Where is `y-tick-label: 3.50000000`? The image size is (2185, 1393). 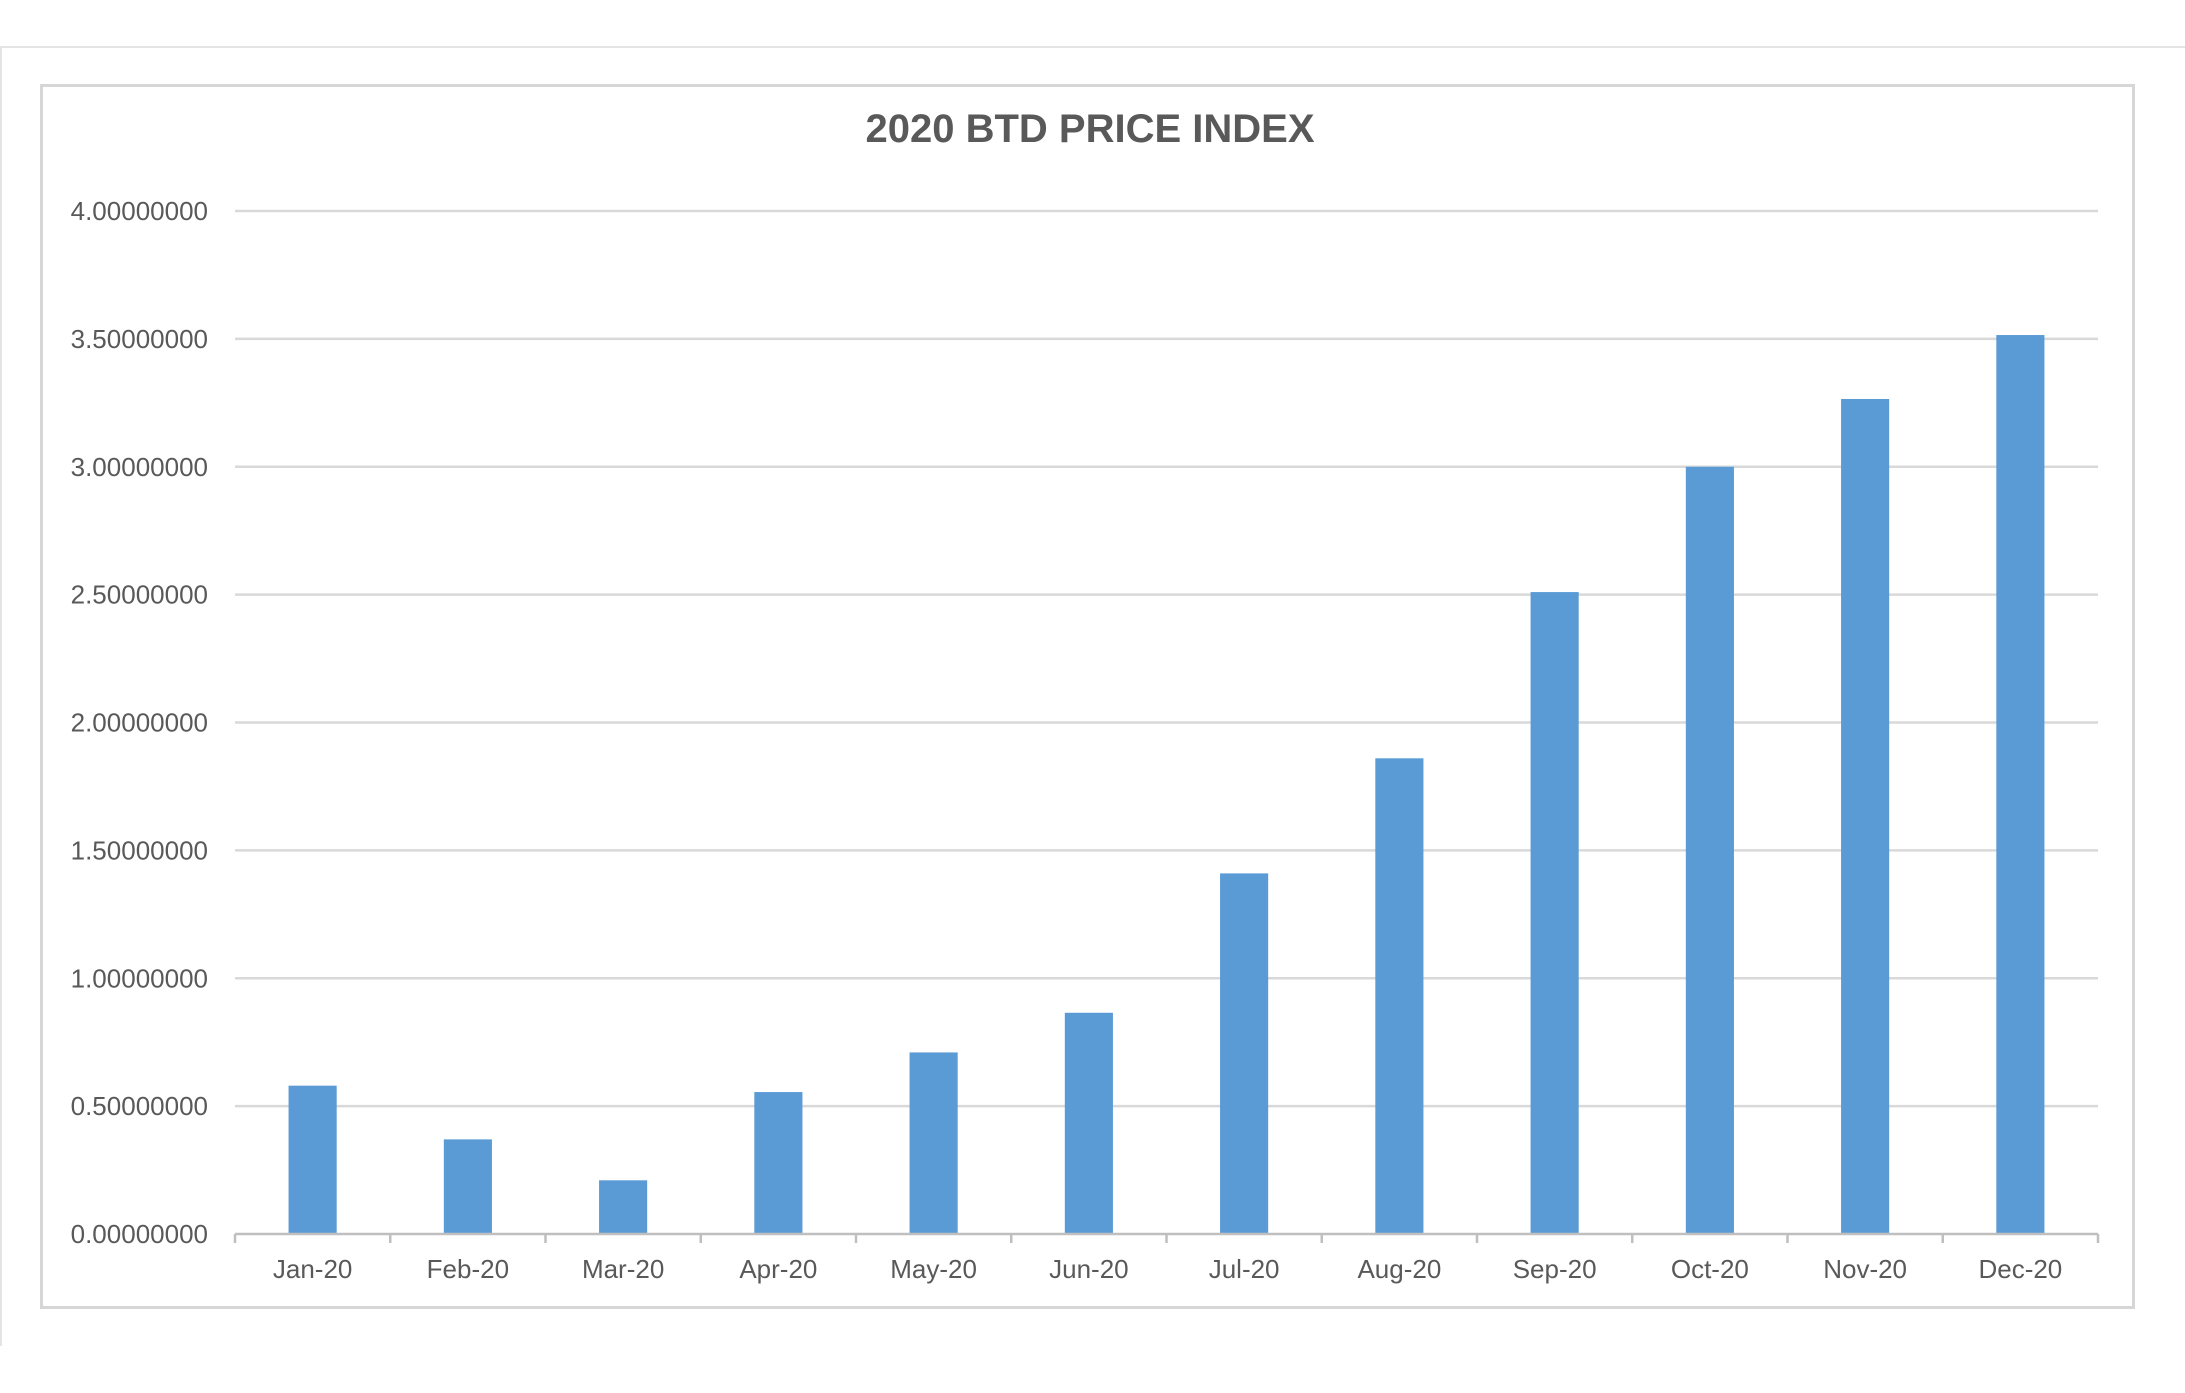
y-tick-label: 3.50000000 is located at coordinates (139, 339).